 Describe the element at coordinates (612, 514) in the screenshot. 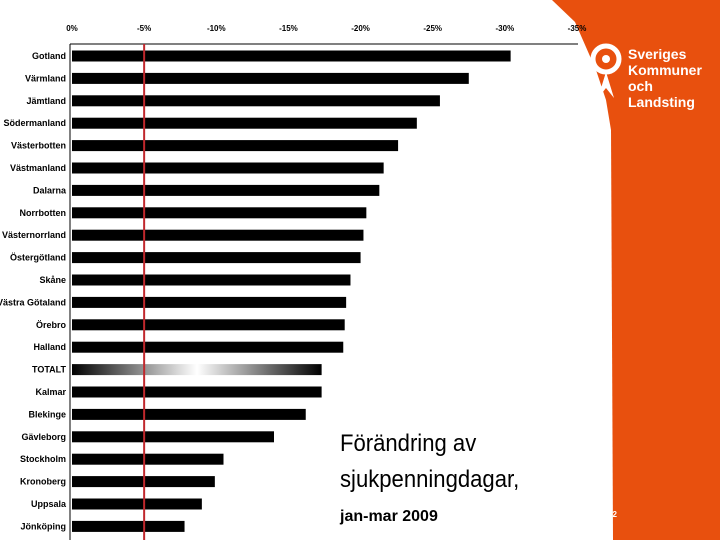

I see `page-number: 12` at that location.